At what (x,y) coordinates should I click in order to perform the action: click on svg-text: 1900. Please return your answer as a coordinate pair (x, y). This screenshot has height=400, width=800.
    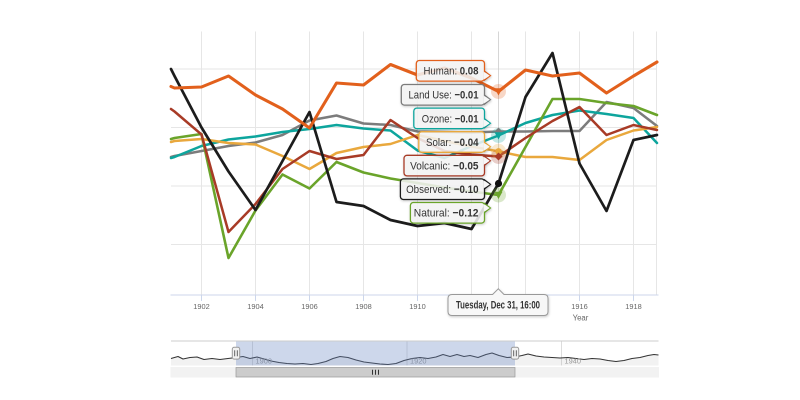
    Looking at the image, I should click on (264, 361).